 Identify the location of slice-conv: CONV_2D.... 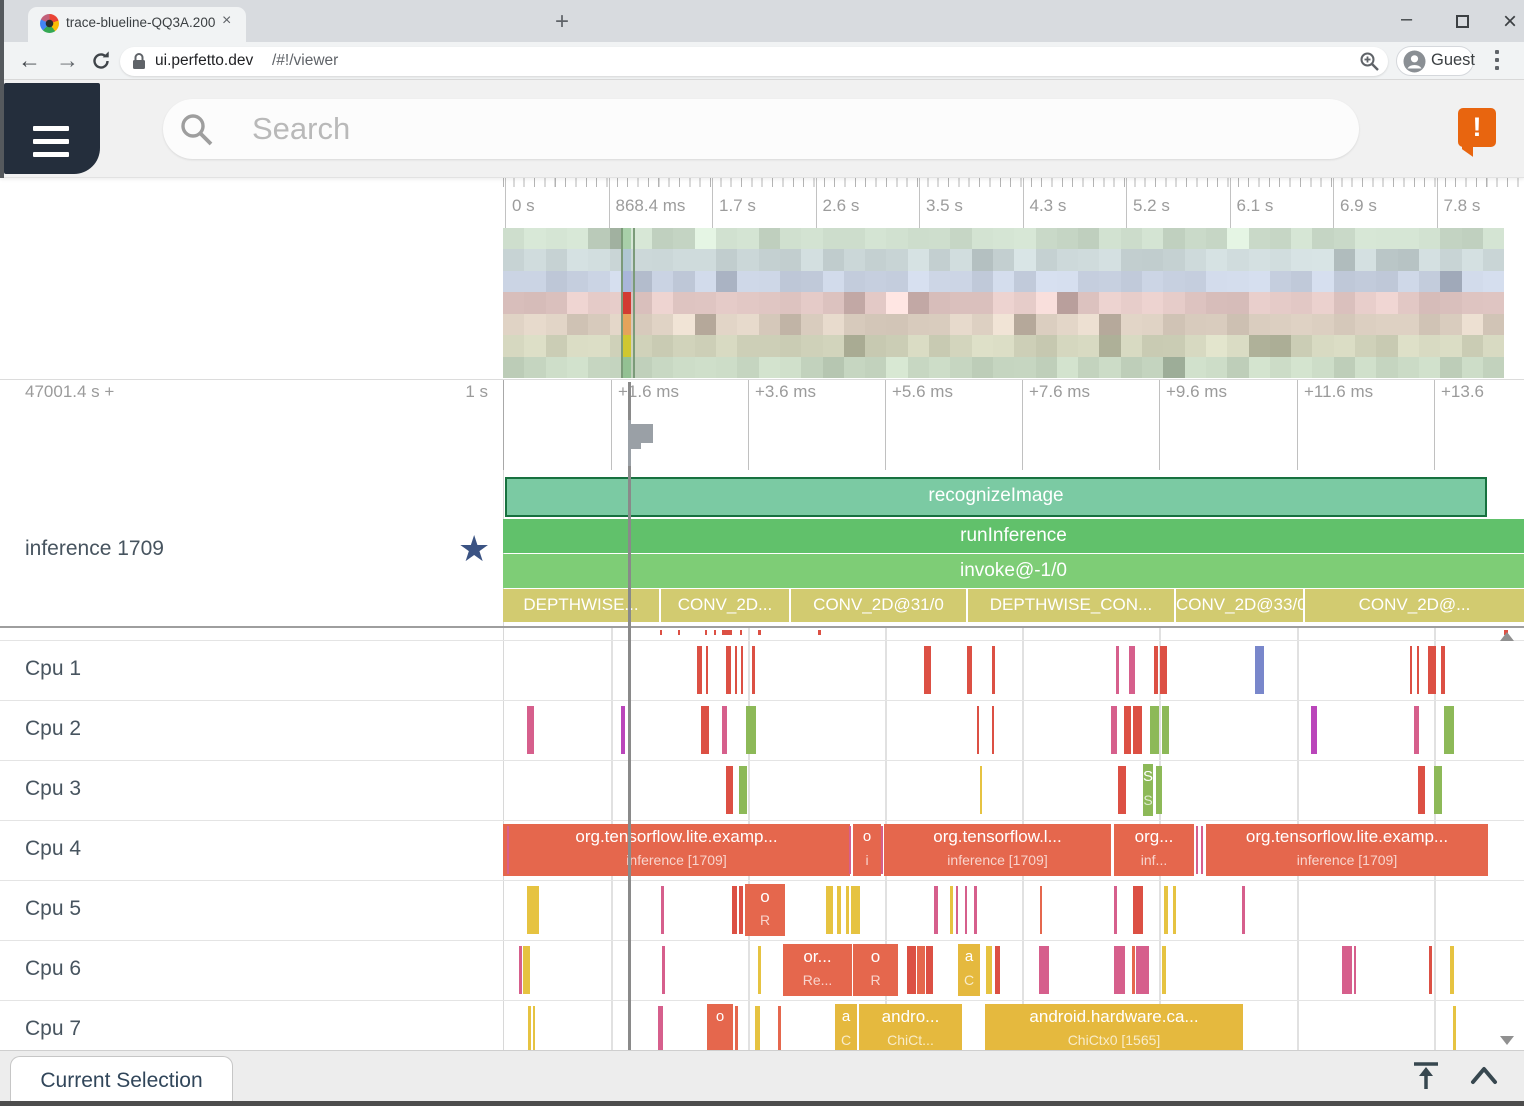
(725, 605).